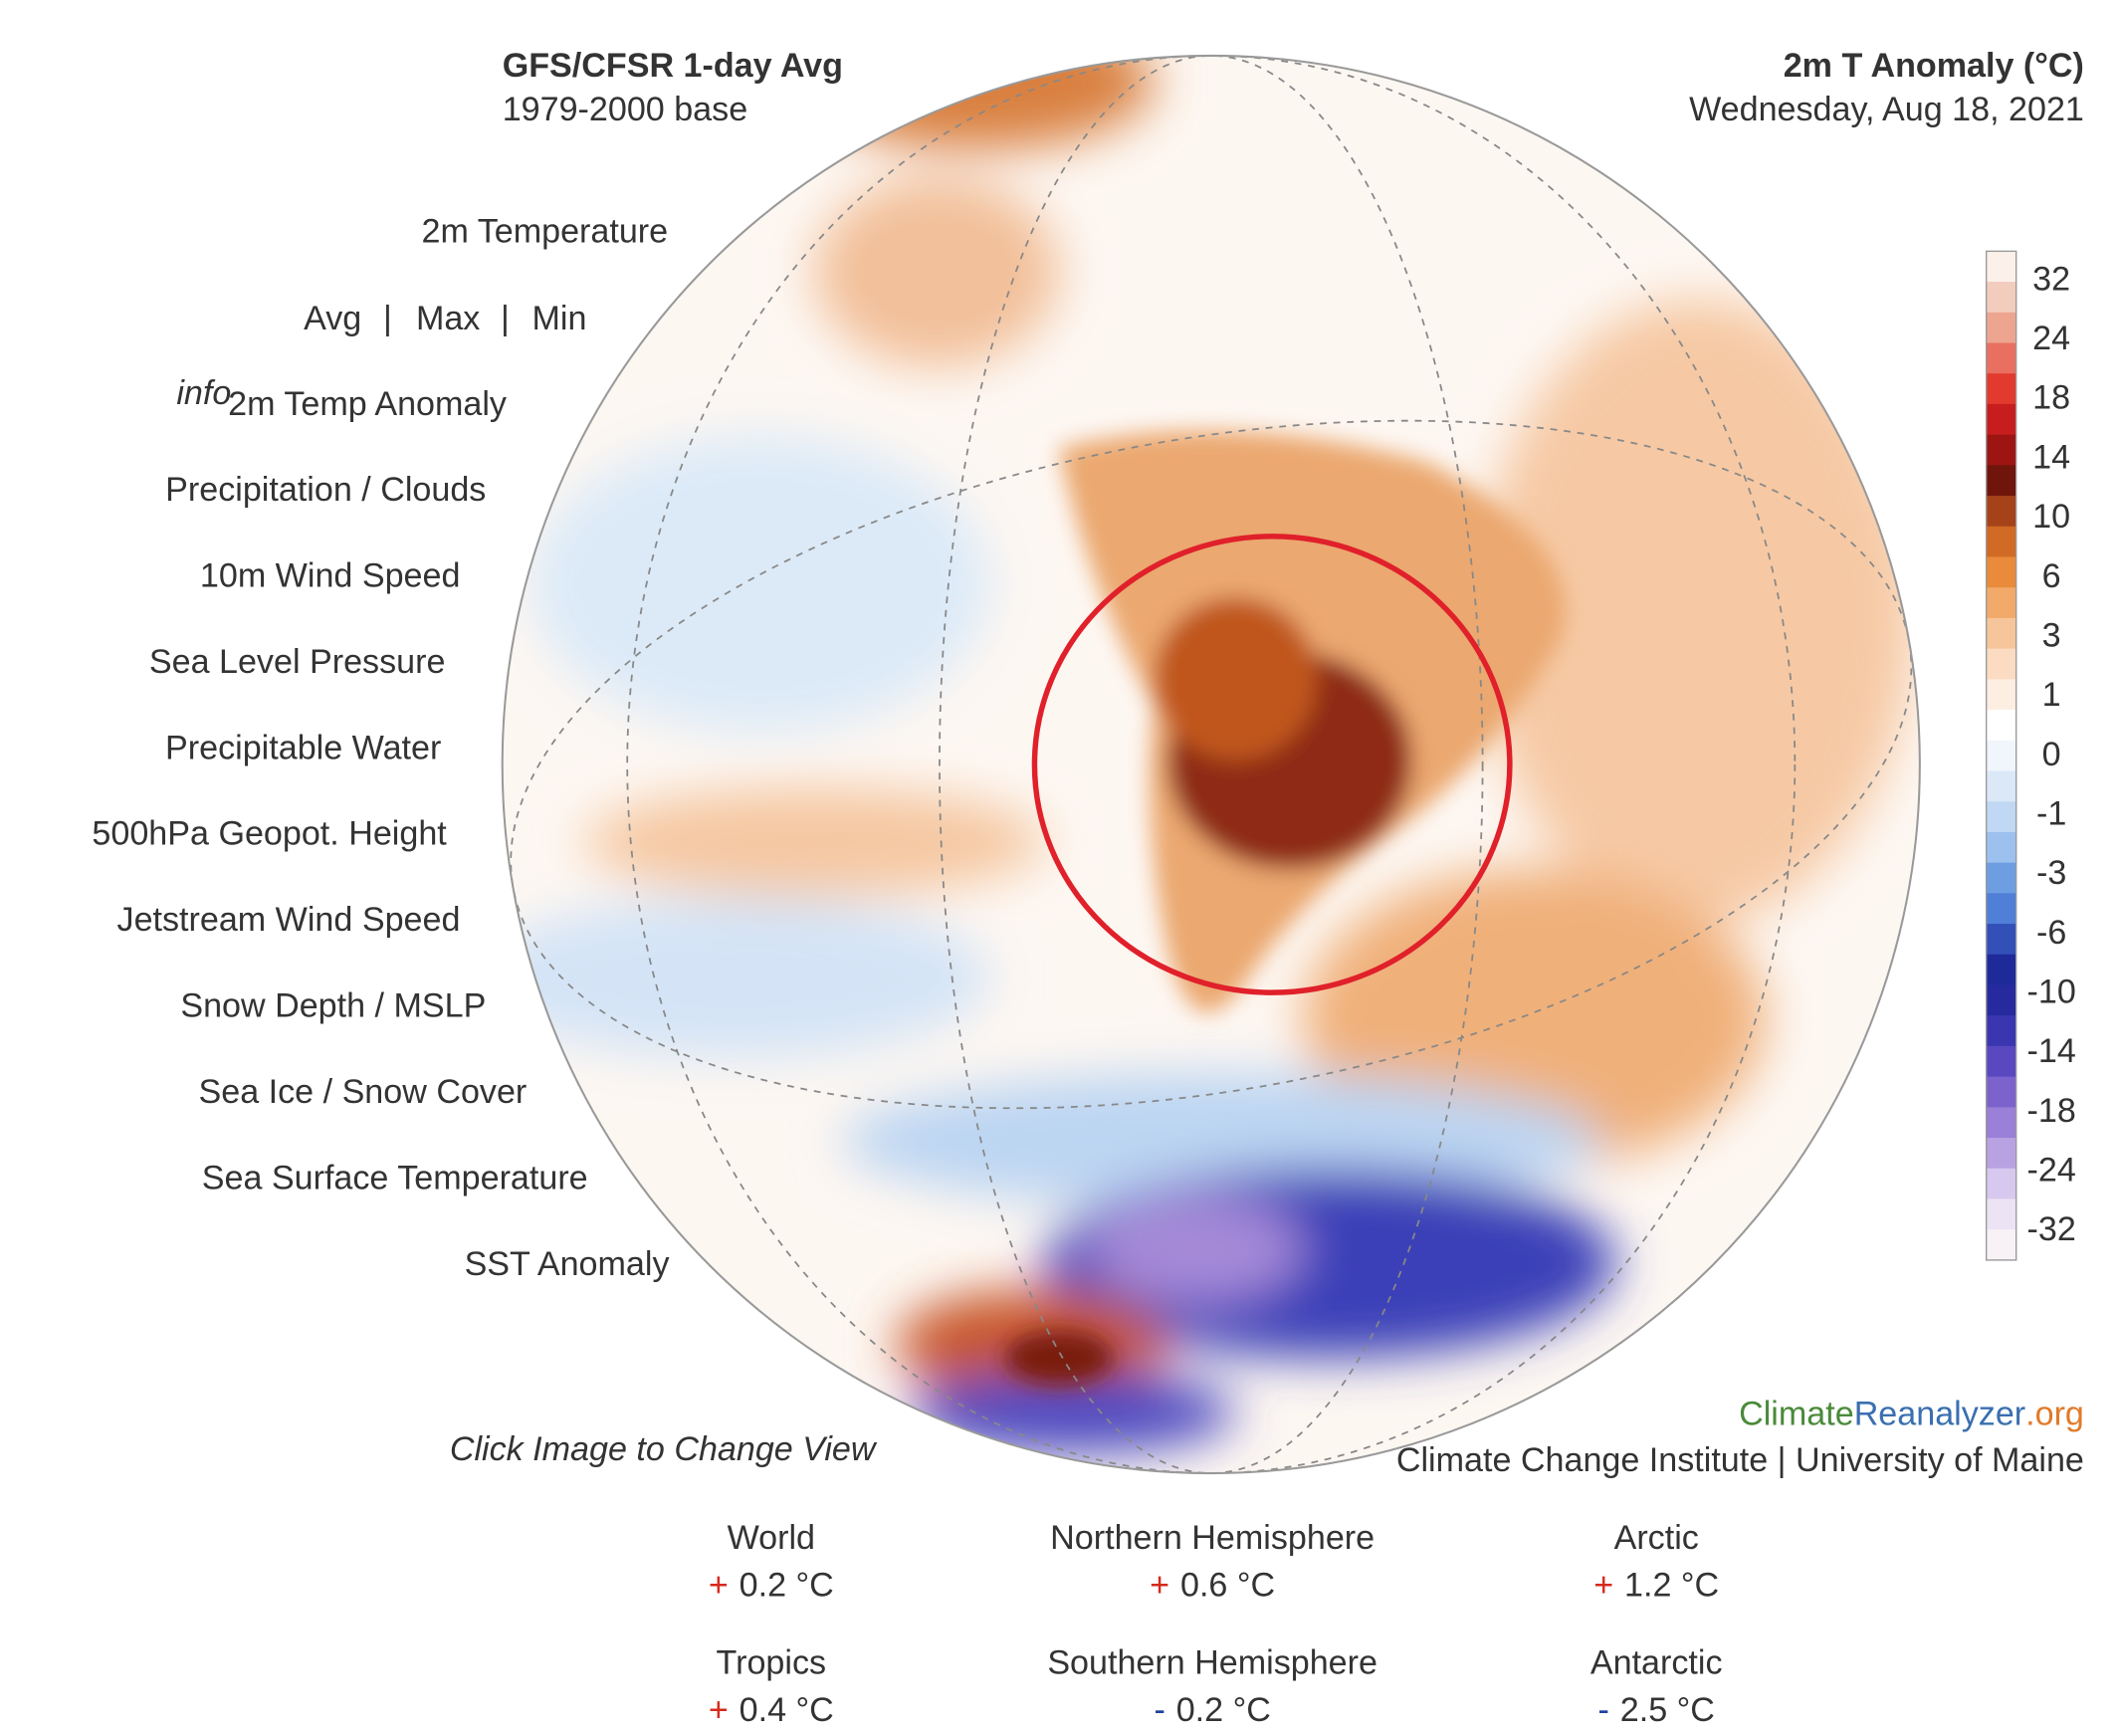  Describe the element at coordinates (367, 404) in the screenshot. I see `menu-item-selected: 2m Temp Anomaly` at that location.